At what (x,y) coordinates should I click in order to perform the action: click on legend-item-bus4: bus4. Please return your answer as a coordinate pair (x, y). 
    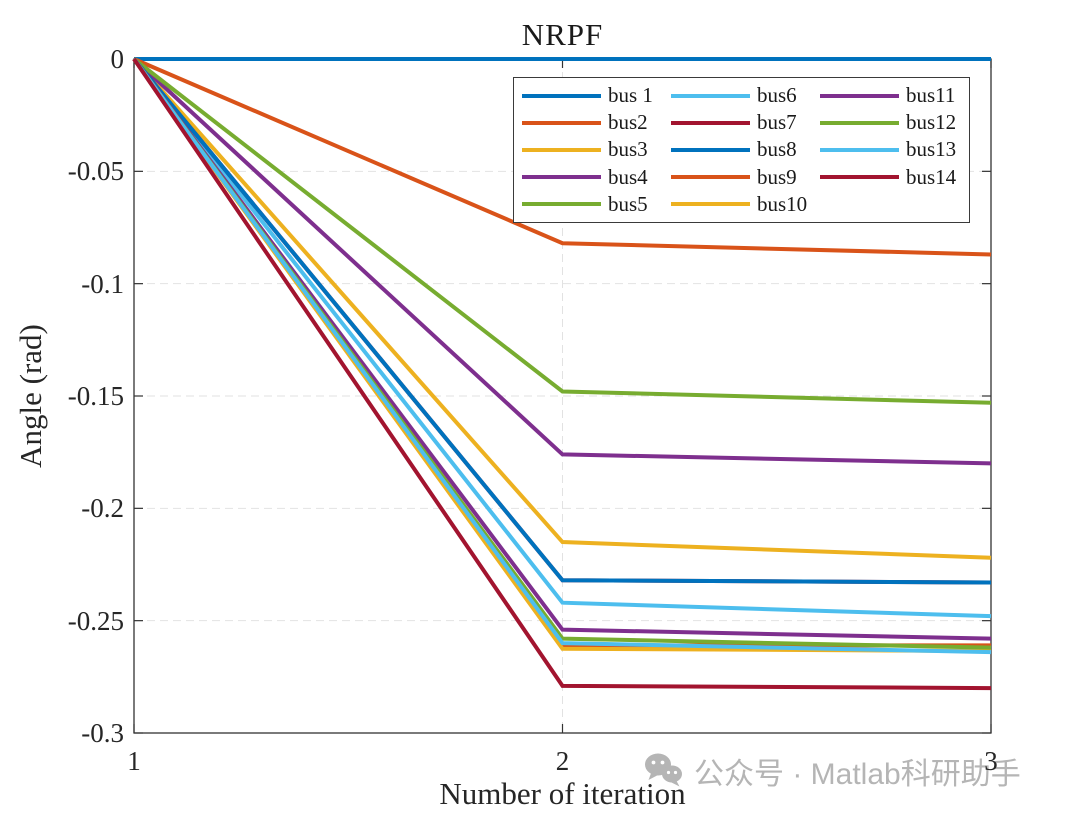
    Looking at the image, I should click on (596, 177).